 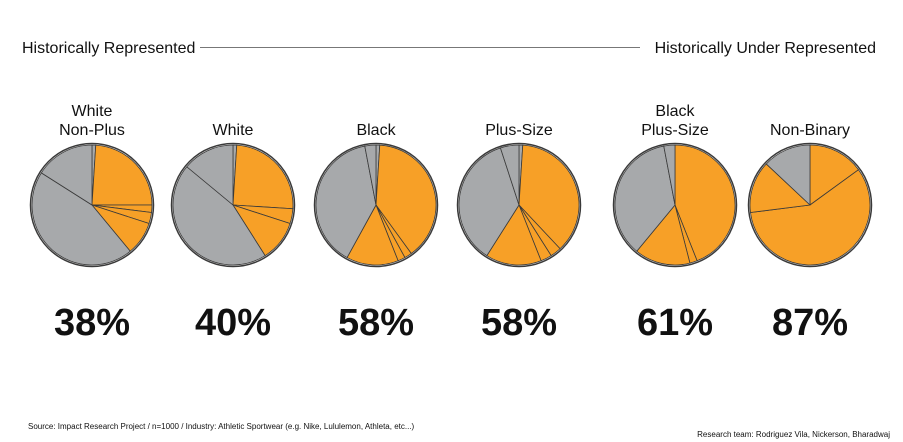 I want to click on pie-chart-white, so click(x=233, y=205).